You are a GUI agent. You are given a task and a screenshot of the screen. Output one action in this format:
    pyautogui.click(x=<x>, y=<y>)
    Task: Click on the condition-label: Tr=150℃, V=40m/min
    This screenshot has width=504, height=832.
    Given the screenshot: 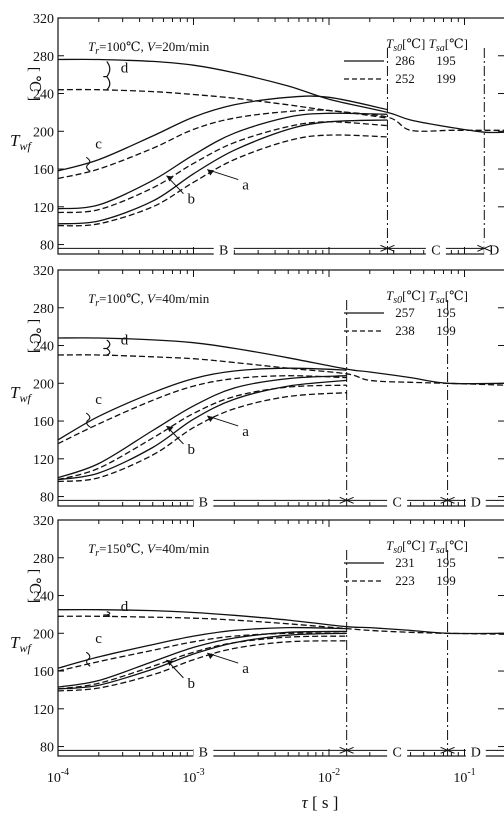 What is the action you would take?
    pyautogui.click(x=149, y=550)
    